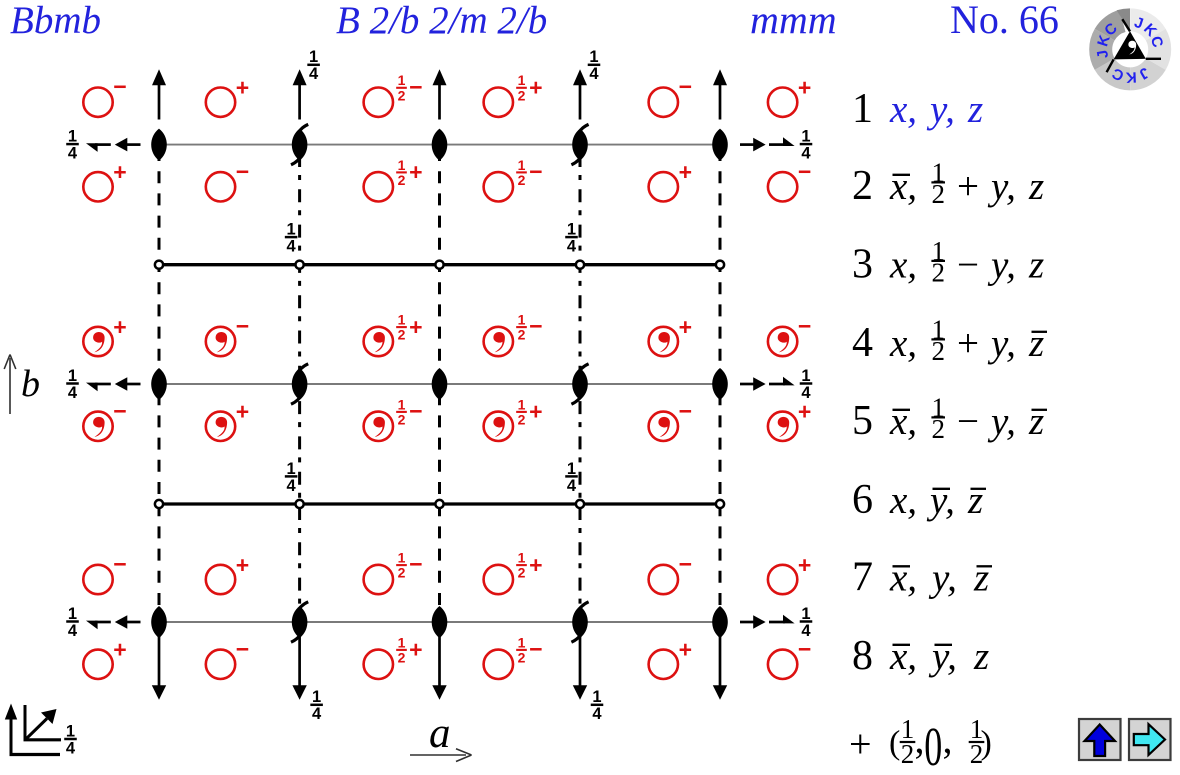 The height and width of the screenshot is (775, 1180). Describe the element at coordinates (862, 500) in the screenshot. I see `svg-text: 6` at that location.